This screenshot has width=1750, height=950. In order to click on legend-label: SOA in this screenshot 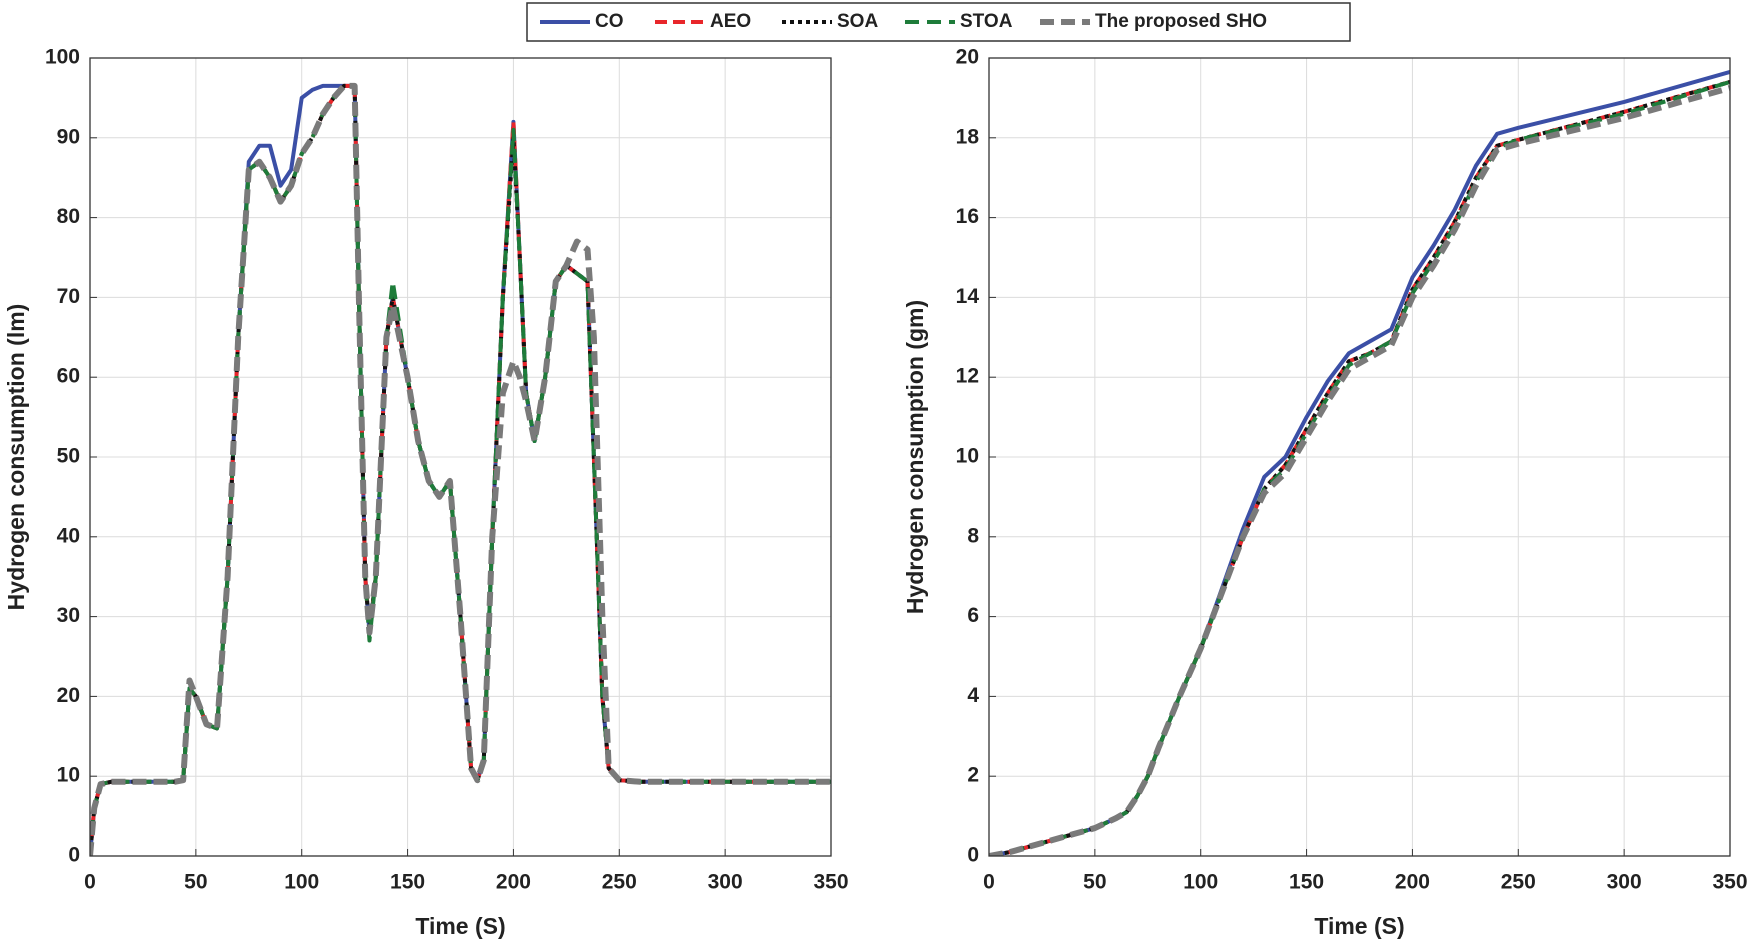, I will do `click(857, 21)`.